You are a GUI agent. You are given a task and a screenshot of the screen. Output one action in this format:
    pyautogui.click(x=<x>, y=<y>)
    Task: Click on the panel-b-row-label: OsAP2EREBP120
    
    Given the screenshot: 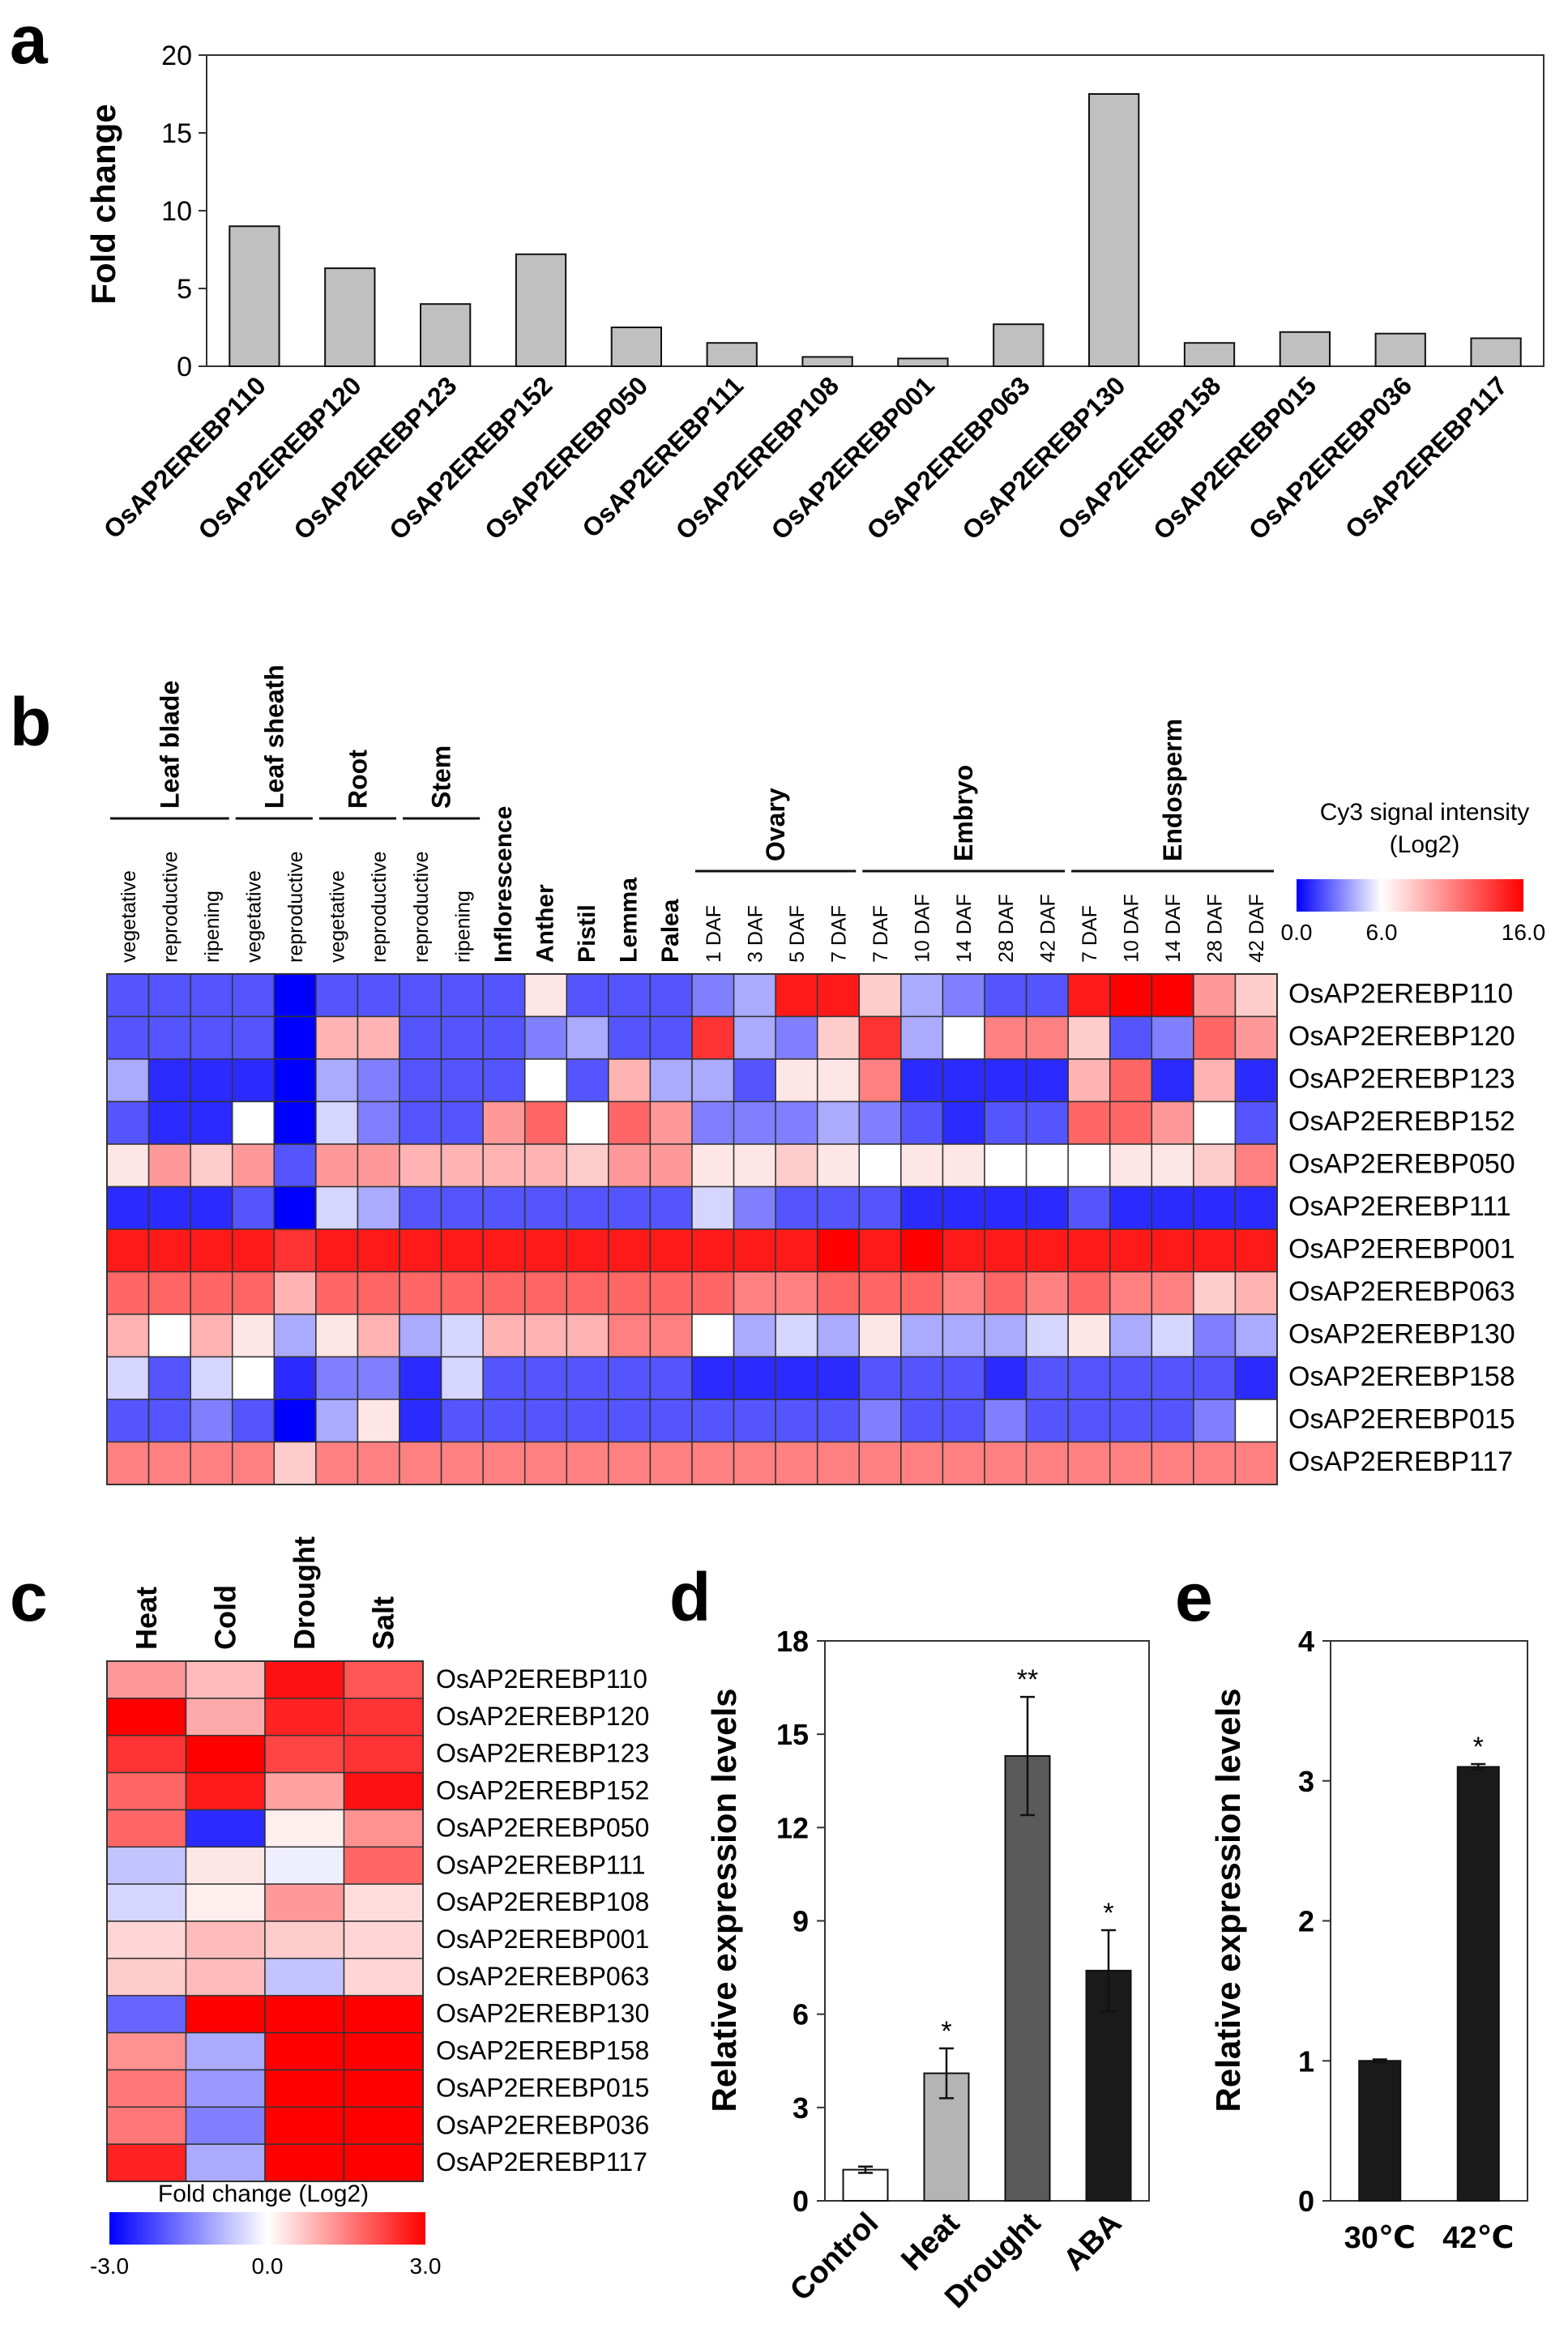 What is the action you would take?
    pyautogui.click(x=1402, y=1036)
    